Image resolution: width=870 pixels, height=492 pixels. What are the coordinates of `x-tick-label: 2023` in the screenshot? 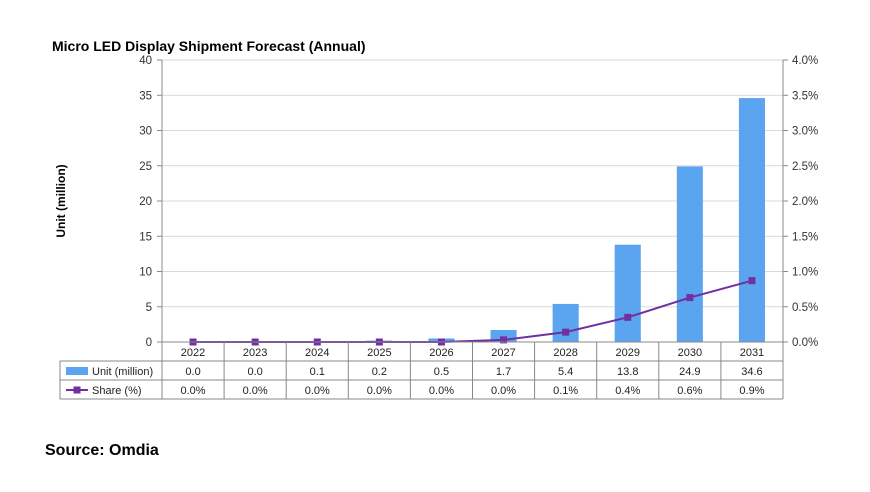 It's located at (255, 353).